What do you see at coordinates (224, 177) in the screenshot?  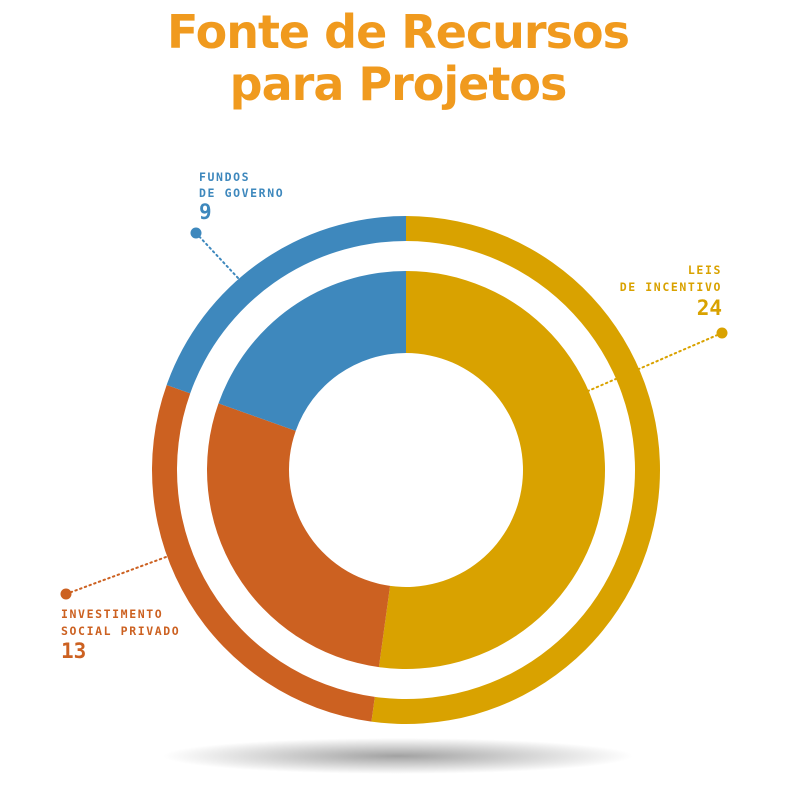 I see `label-fundos-line-1: FUNDOS` at bounding box center [224, 177].